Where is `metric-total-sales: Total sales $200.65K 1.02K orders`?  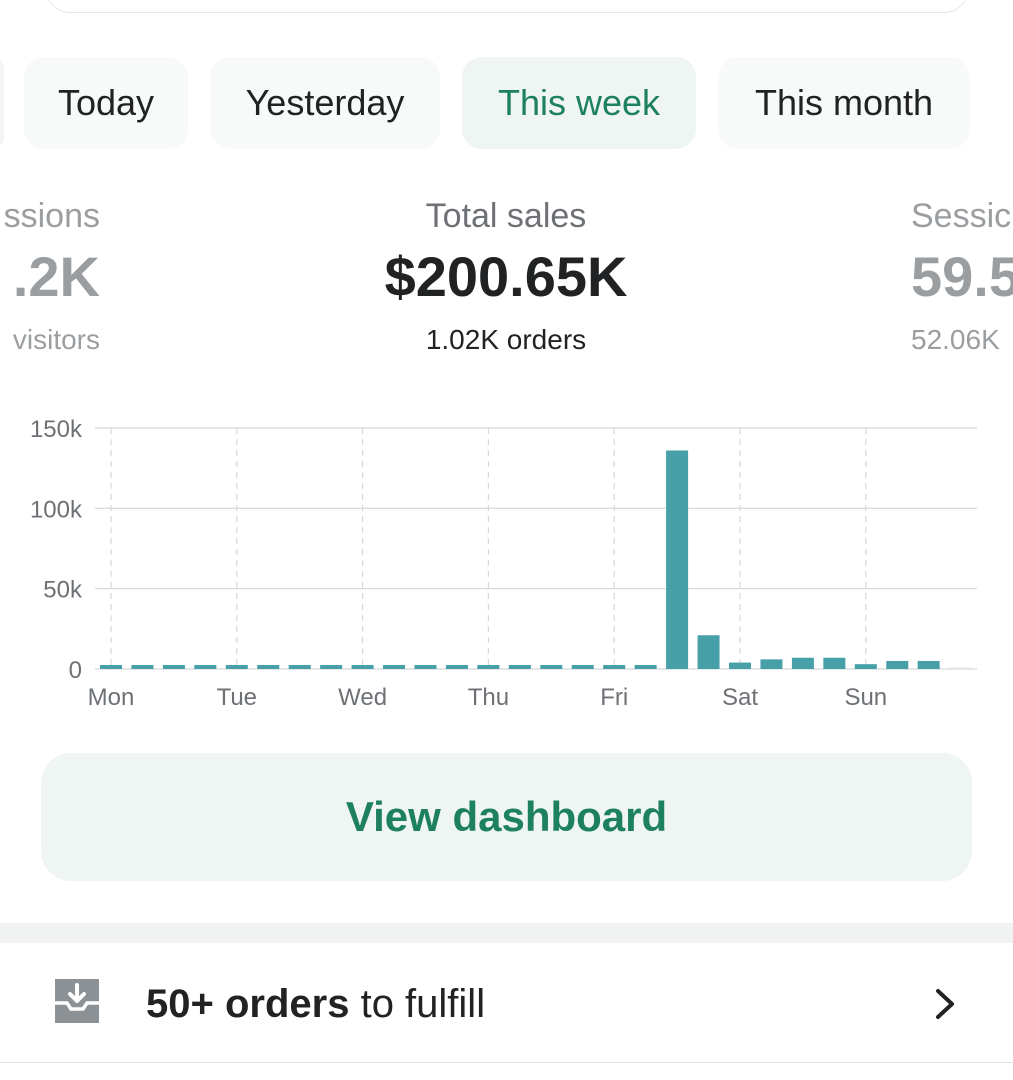 metric-total-sales: Total sales $200.65K 1.02K orders is located at coordinates (506, 276).